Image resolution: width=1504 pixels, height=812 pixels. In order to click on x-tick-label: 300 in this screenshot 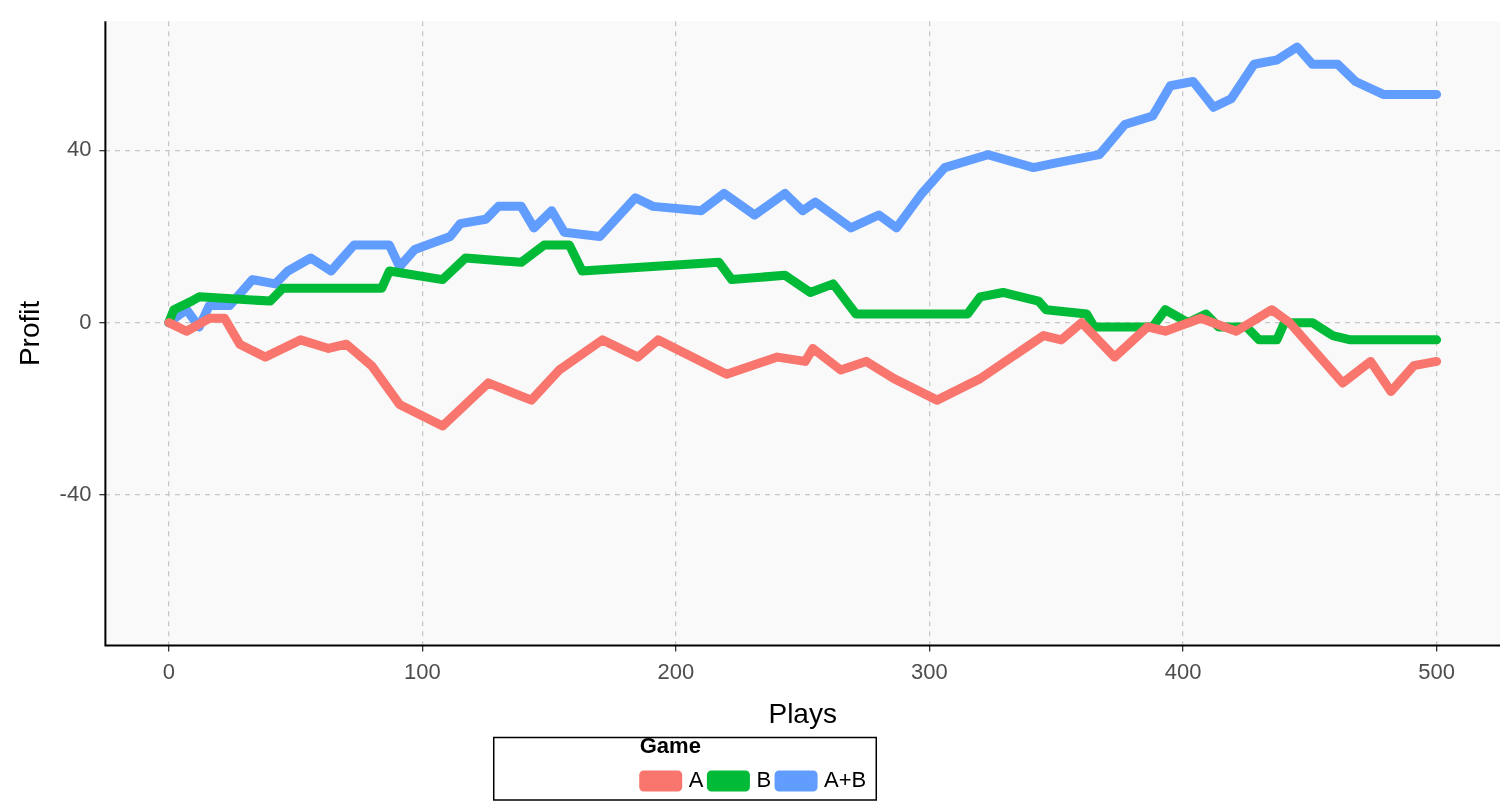, I will do `click(929, 671)`.